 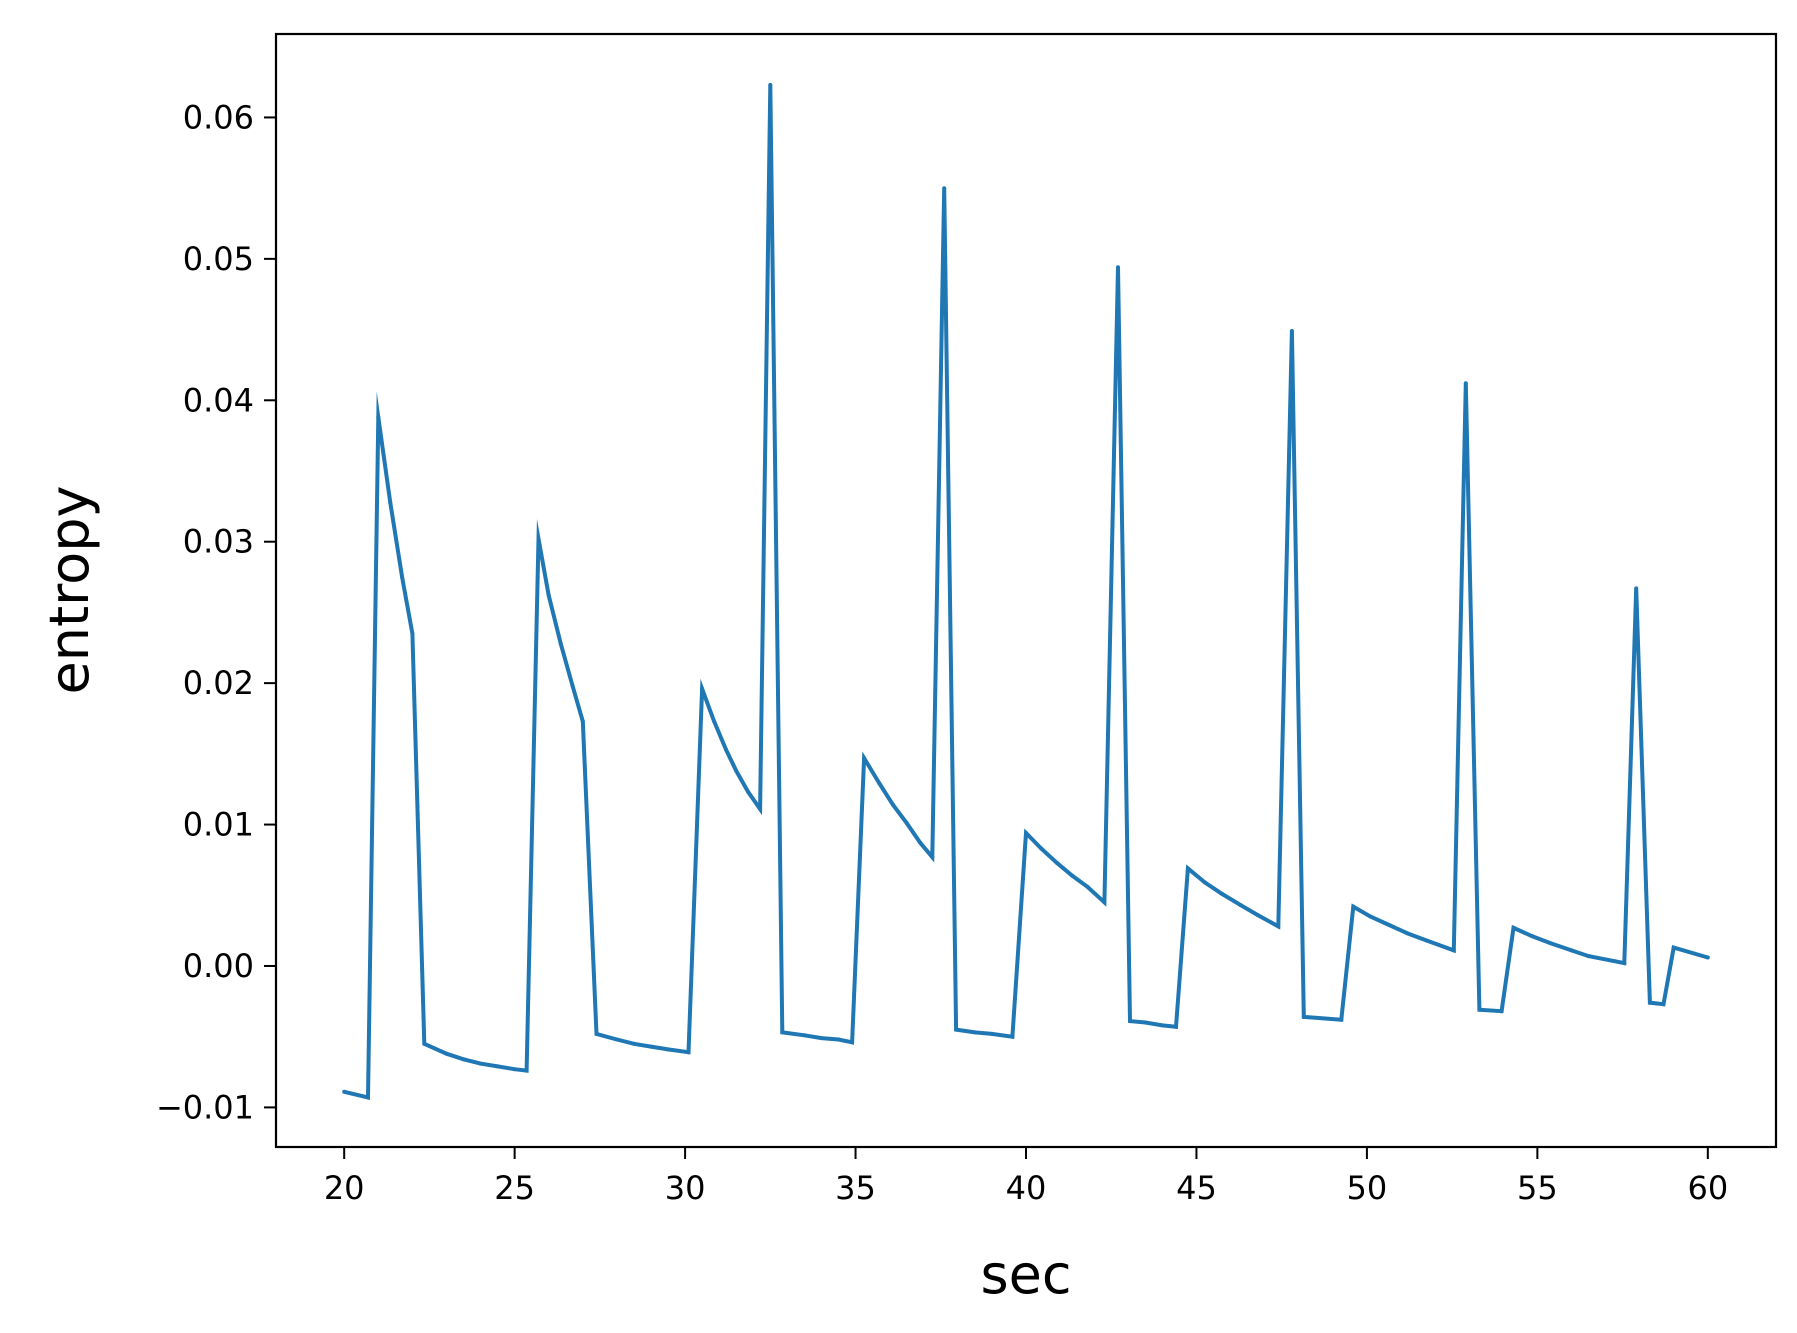 I want to click on y-tick-label: 0.03, so click(x=218, y=542).